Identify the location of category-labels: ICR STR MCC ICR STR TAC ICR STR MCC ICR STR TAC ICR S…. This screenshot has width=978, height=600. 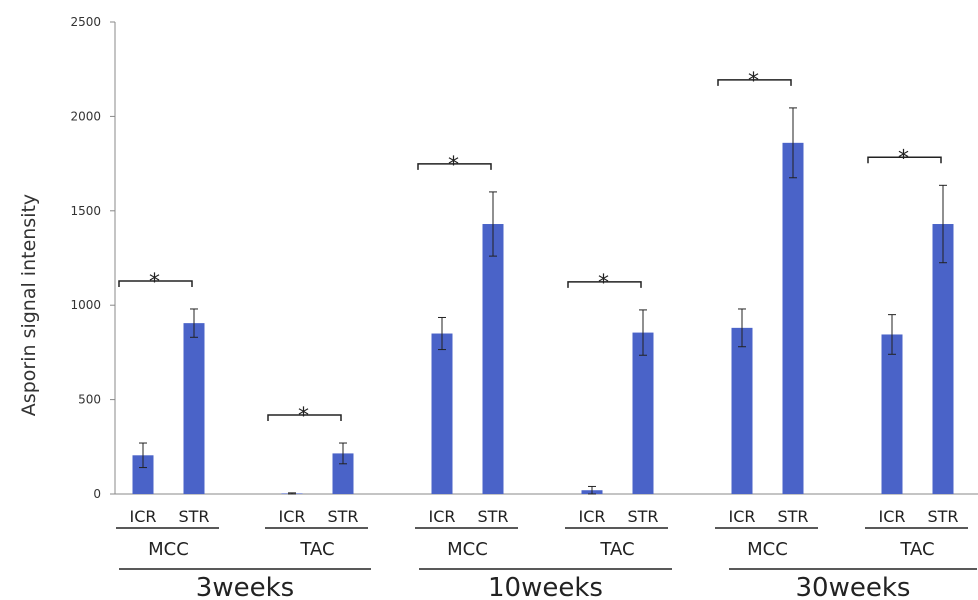
(546, 553).